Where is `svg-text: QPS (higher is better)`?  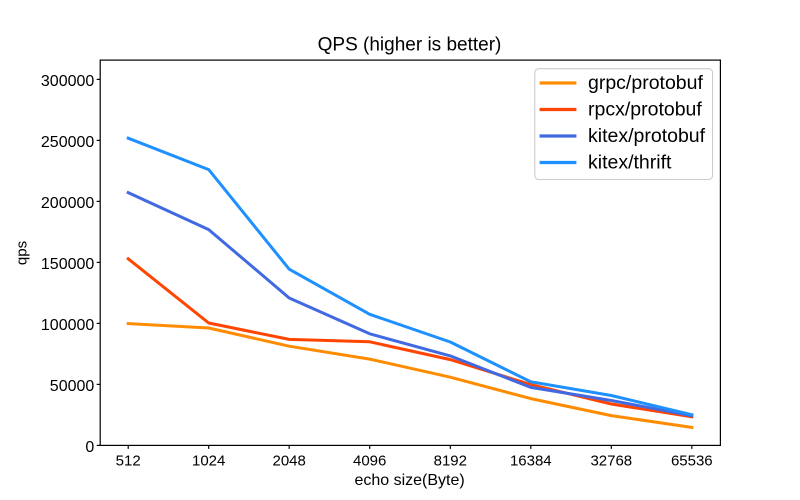 svg-text: QPS (higher is better) is located at coordinates (410, 45).